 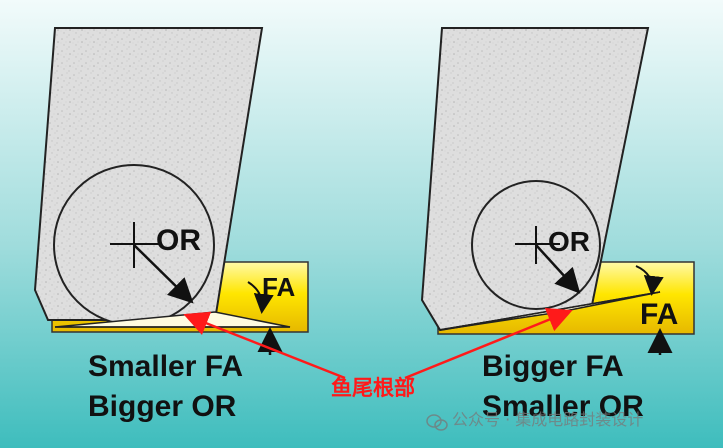 What do you see at coordinates (373, 388) in the screenshot?
I see `callout-label: 鱼尾根部` at bounding box center [373, 388].